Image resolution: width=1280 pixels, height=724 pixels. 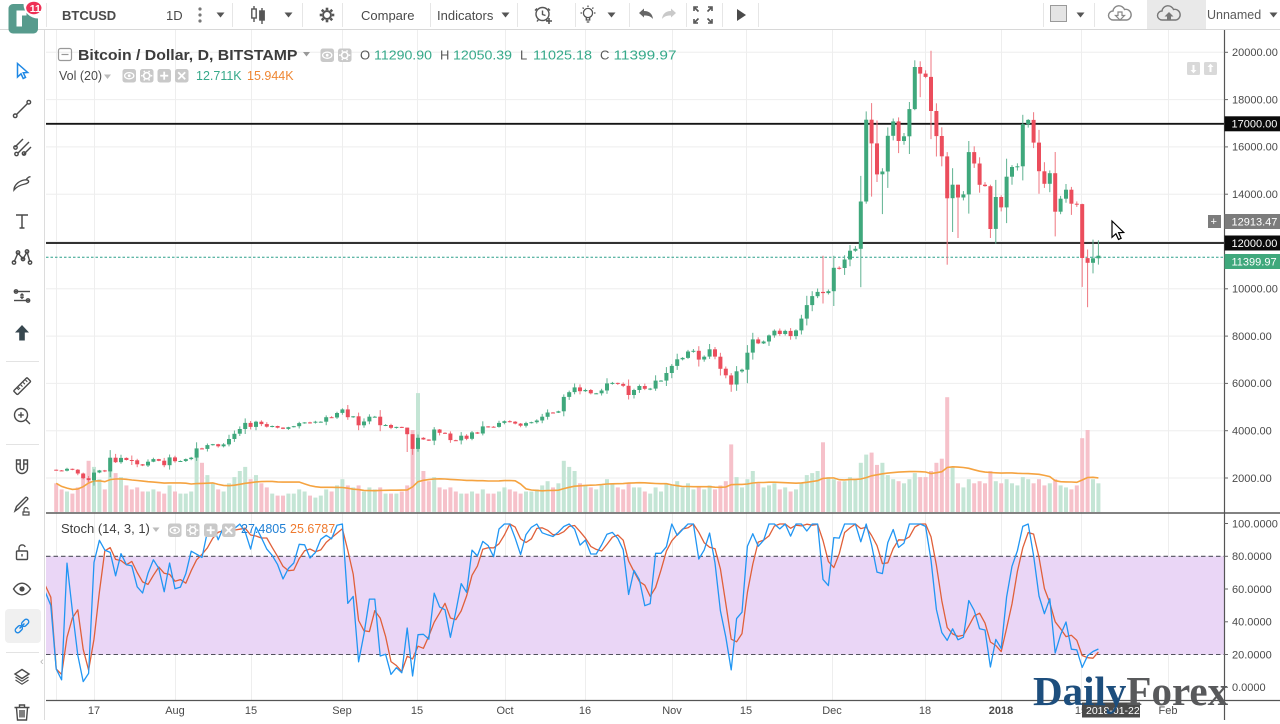 I want to click on svg-text: 20000.00, so click(x=1255, y=53).